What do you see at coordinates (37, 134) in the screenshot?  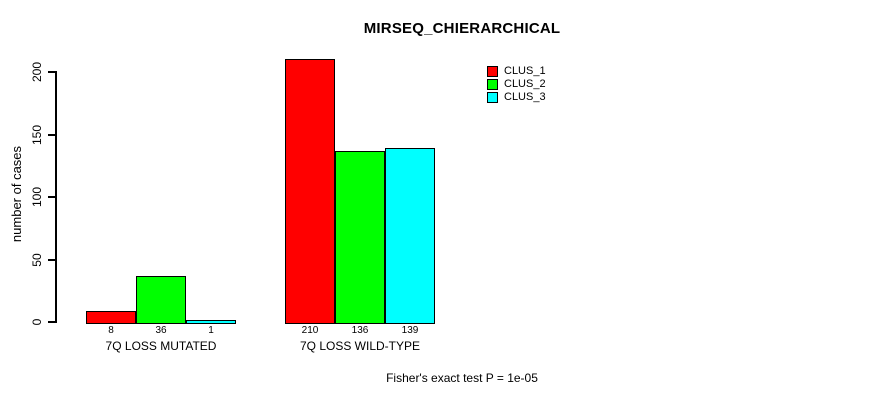 I see `y-tick-label: 150` at bounding box center [37, 134].